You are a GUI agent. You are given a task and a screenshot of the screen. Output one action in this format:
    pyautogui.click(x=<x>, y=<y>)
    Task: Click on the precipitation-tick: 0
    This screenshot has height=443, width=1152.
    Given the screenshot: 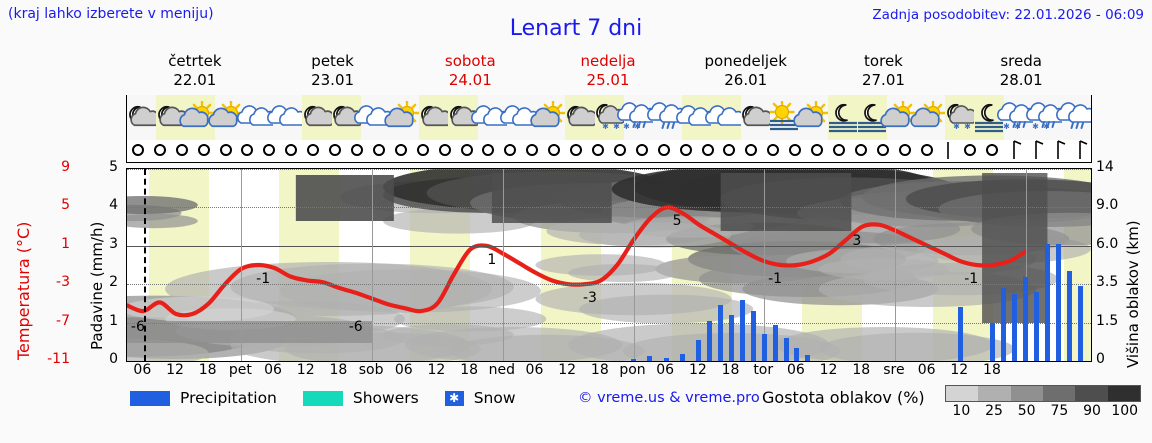 What is the action you would take?
    pyautogui.click(x=113, y=359)
    